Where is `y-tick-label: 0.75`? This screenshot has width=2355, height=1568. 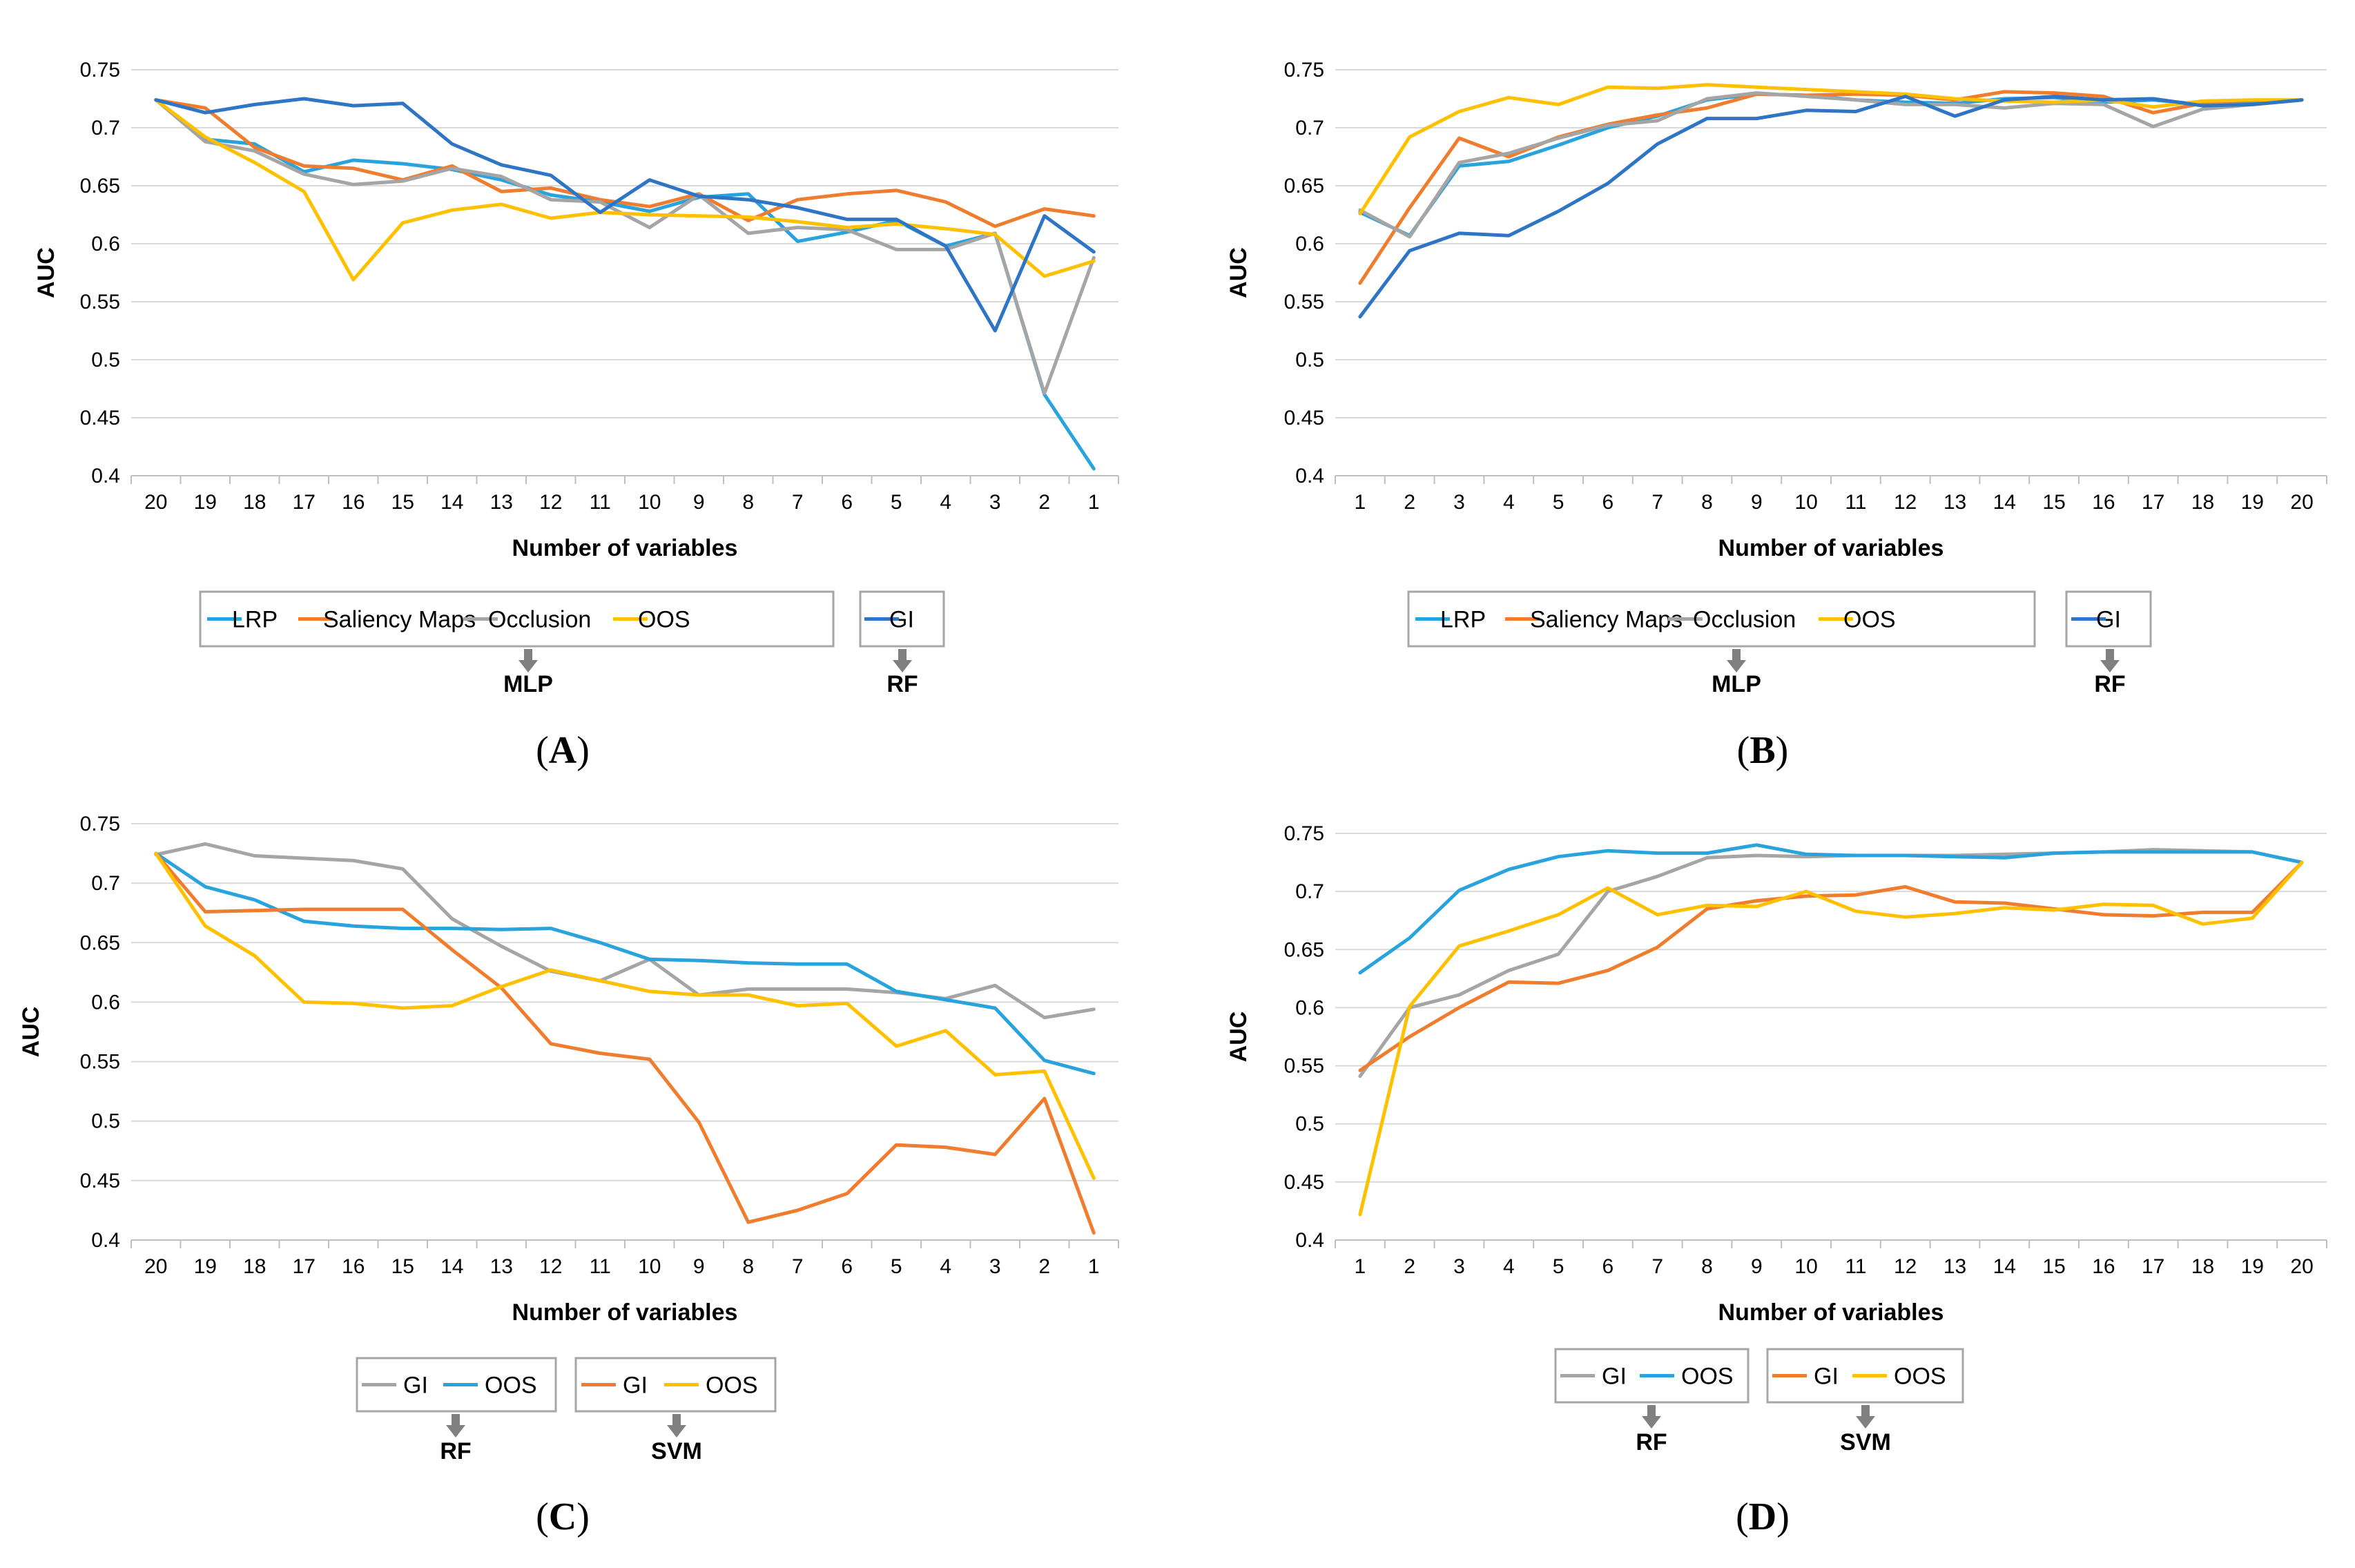
y-tick-label: 0.75 is located at coordinates (100, 70).